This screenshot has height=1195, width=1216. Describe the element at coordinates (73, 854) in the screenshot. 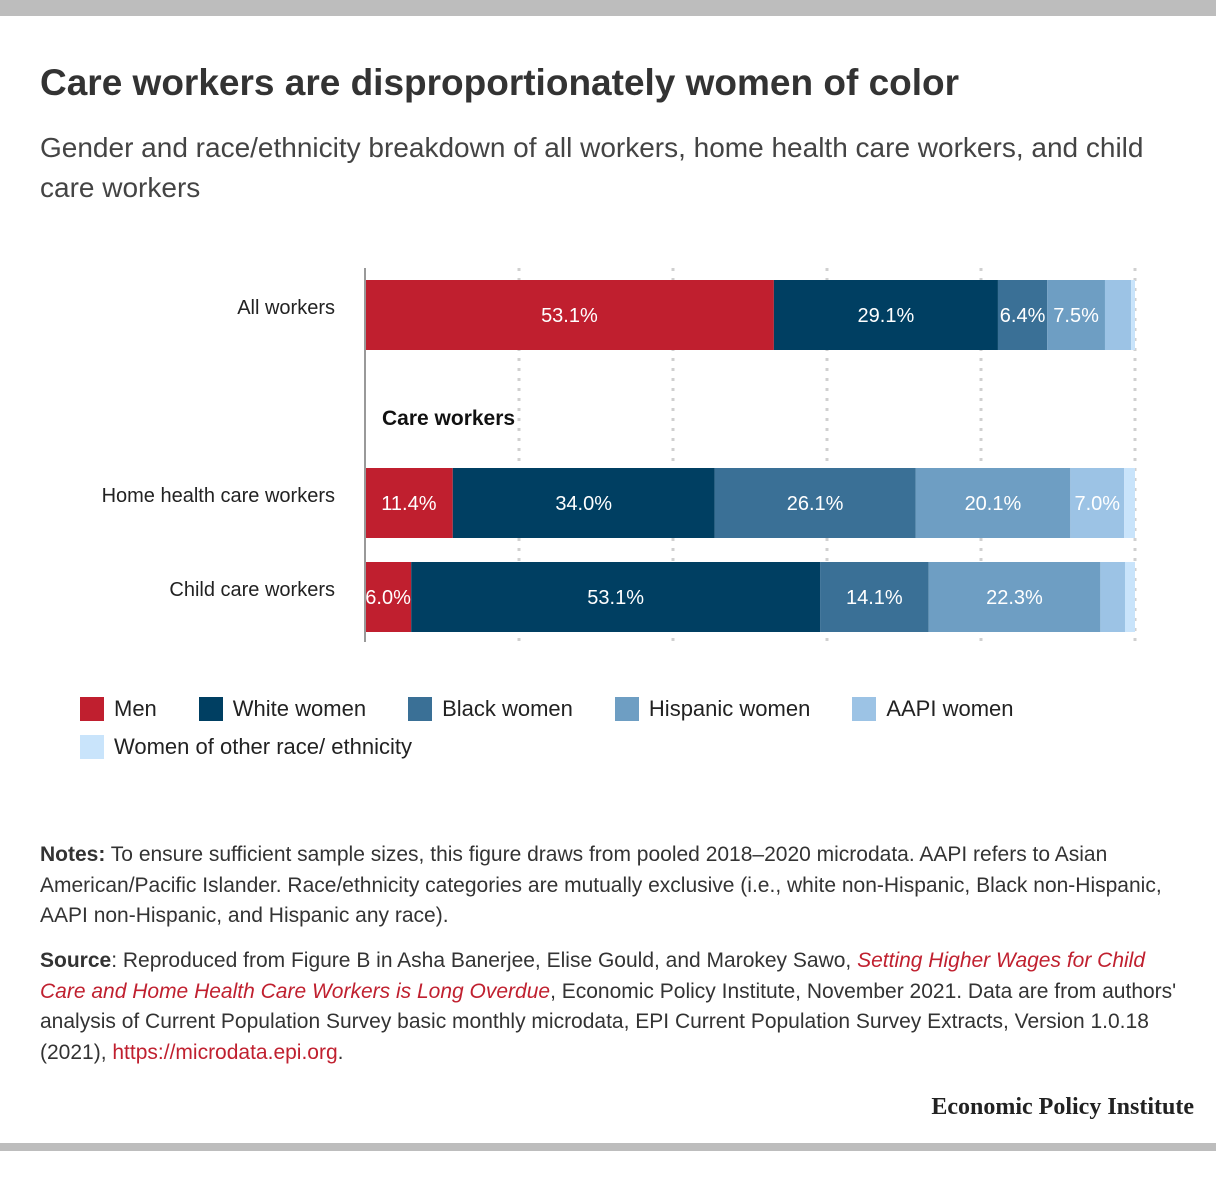

I see `notes-label: Notes:` at that location.